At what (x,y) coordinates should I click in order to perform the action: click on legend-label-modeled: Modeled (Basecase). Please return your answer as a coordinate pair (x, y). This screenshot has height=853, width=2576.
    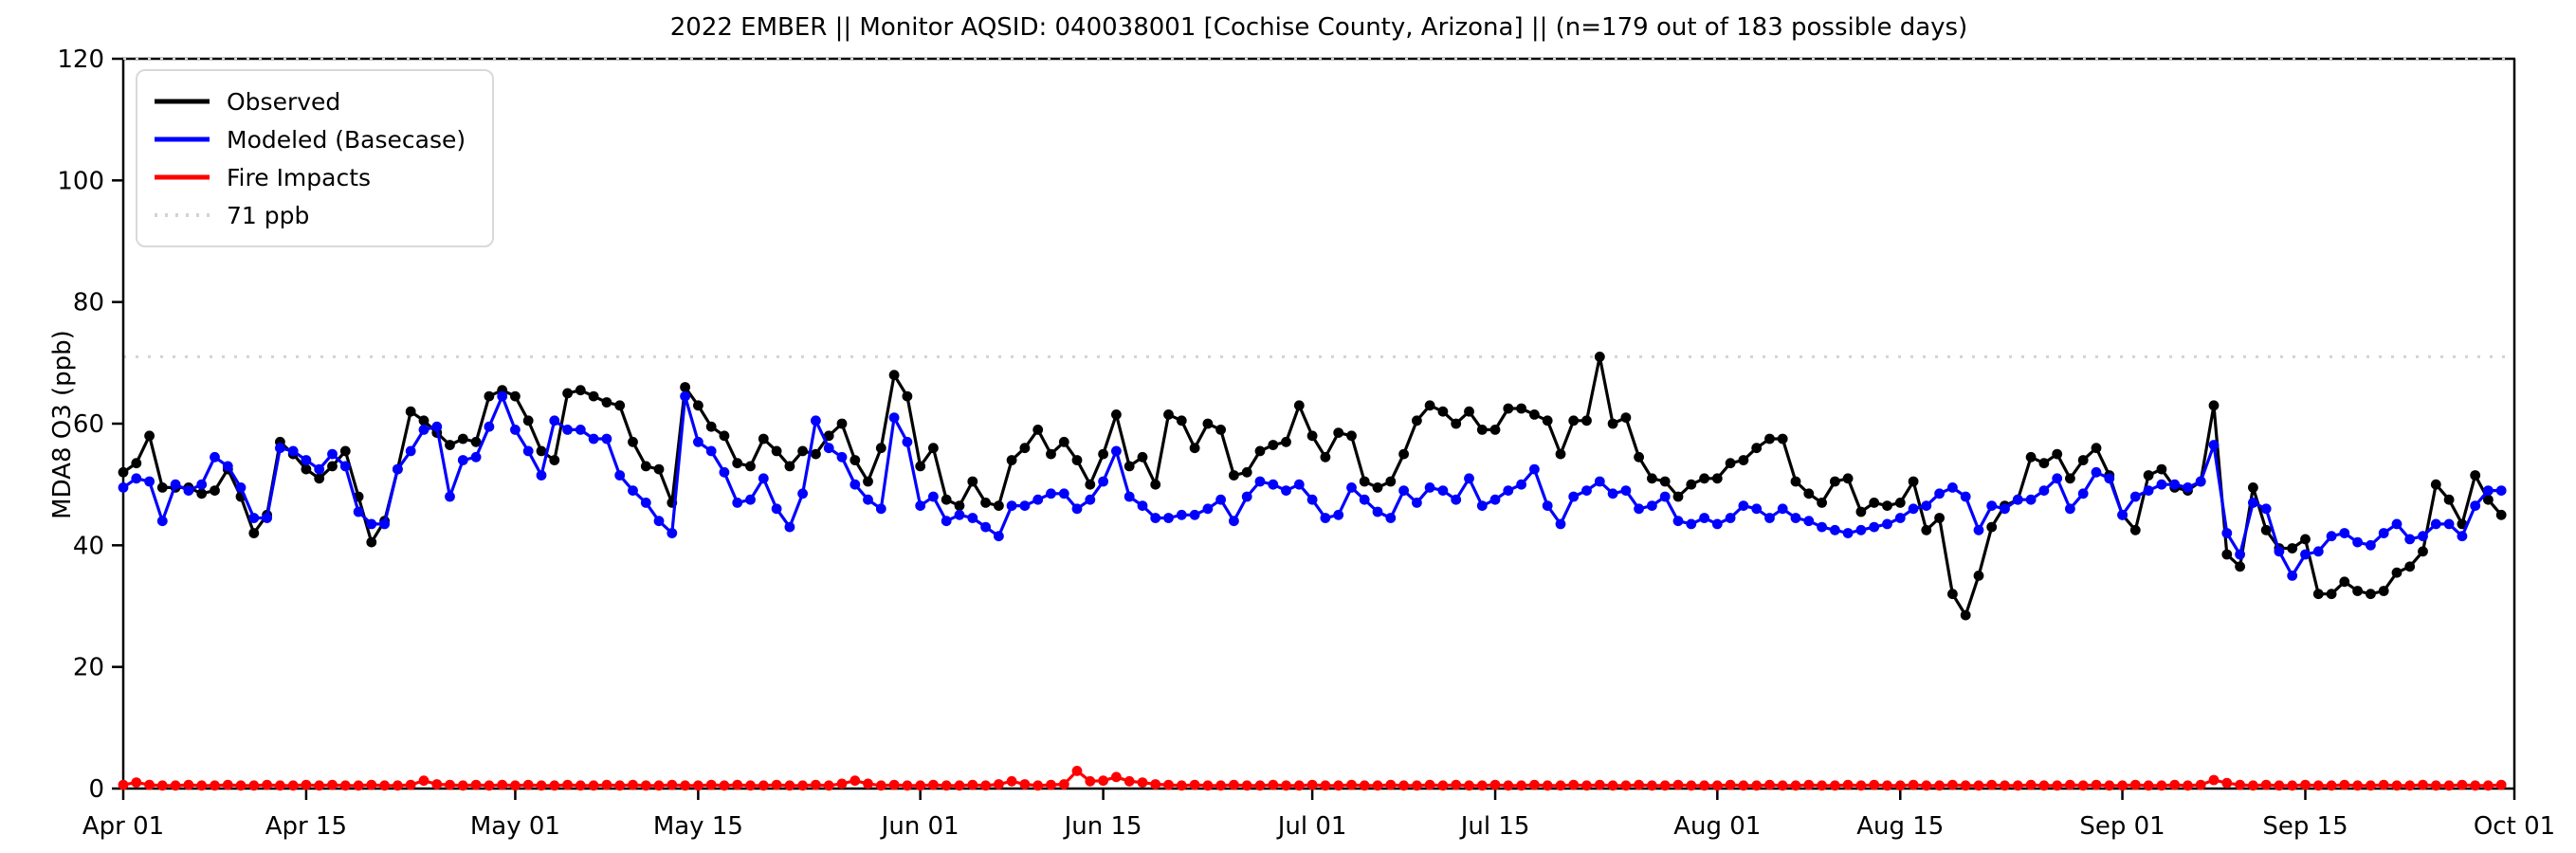
    Looking at the image, I should click on (346, 139).